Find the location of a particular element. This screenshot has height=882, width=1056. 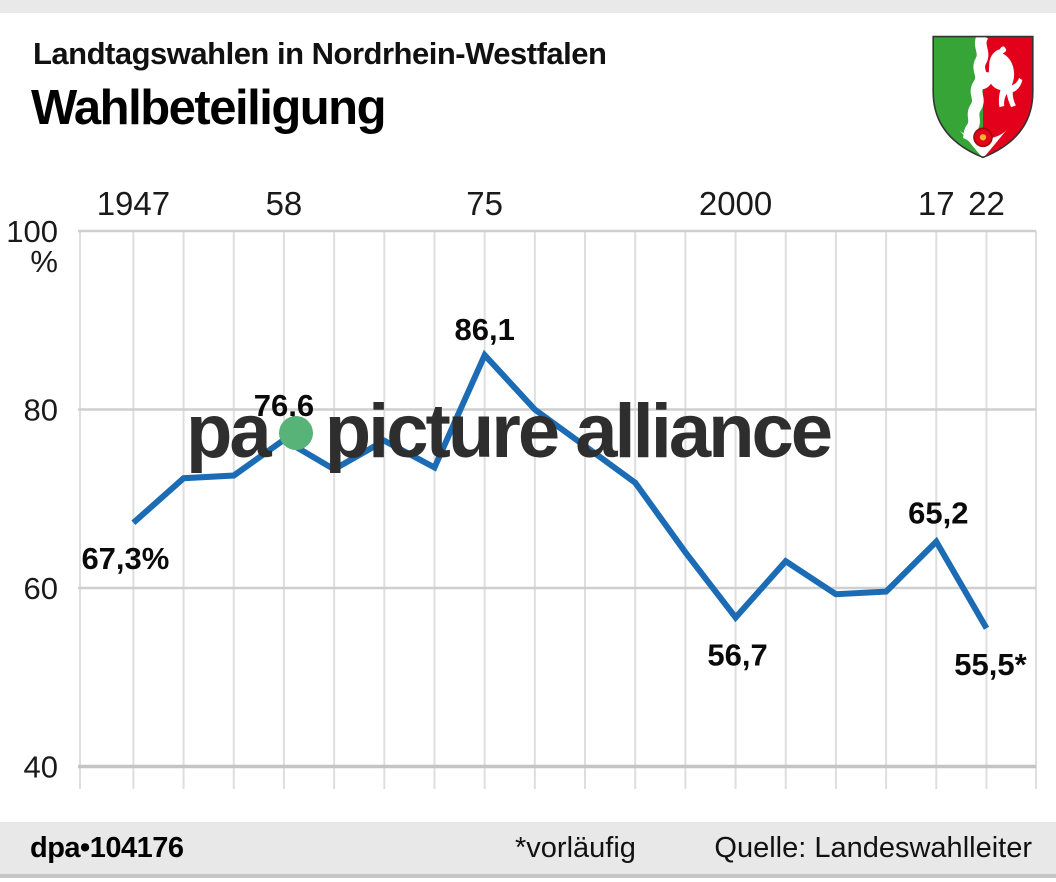

watermark-green-dot-icon is located at coordinates (295, 433).